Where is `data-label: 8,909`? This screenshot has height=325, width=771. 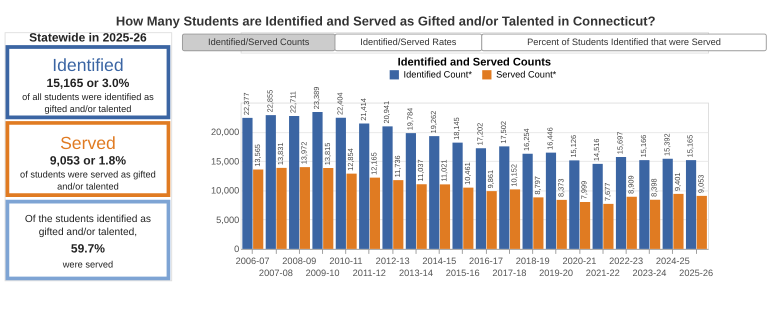 data-label: 8,909 is located at coordinates (631, 184).